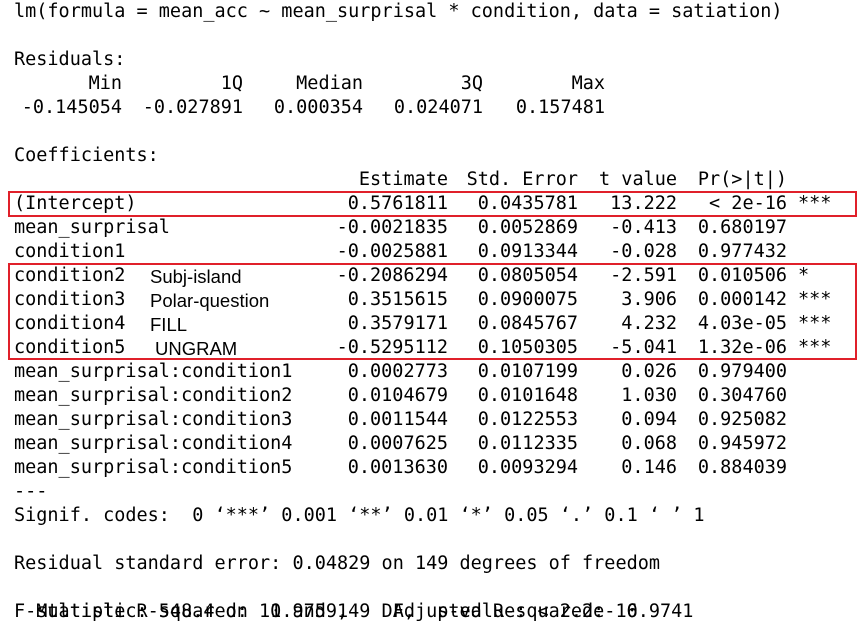 The height and width of the screenshot is (628, 858). Describe the element at coordinates (397, 371) in the screenshot. I see `coefficient-estimate: 0.0002773` at that location.